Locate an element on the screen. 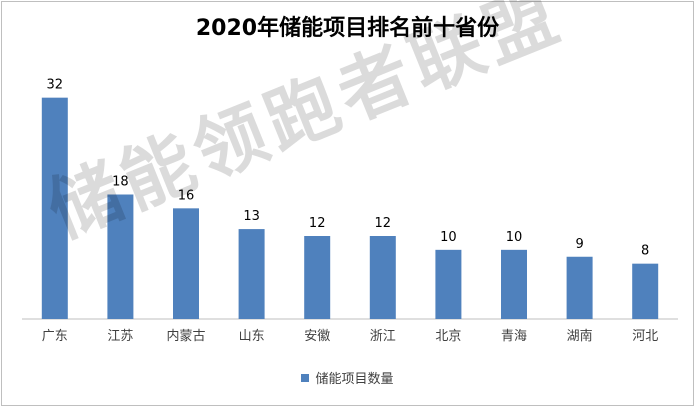 The width and height of the screenshot is (695, 407). x-tick-label-1: 江苏 is located at coordinates (120, 336).